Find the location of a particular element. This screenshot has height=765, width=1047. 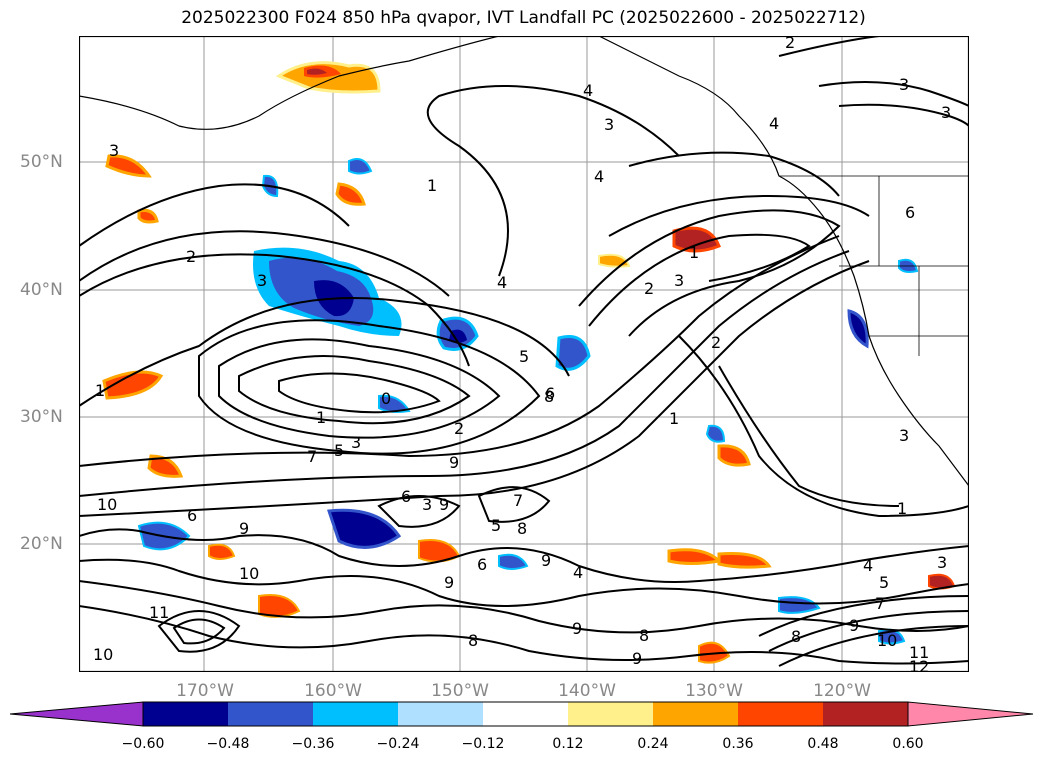

colorbar-tick-label: 0.60 is located at coordinates (908, 744).